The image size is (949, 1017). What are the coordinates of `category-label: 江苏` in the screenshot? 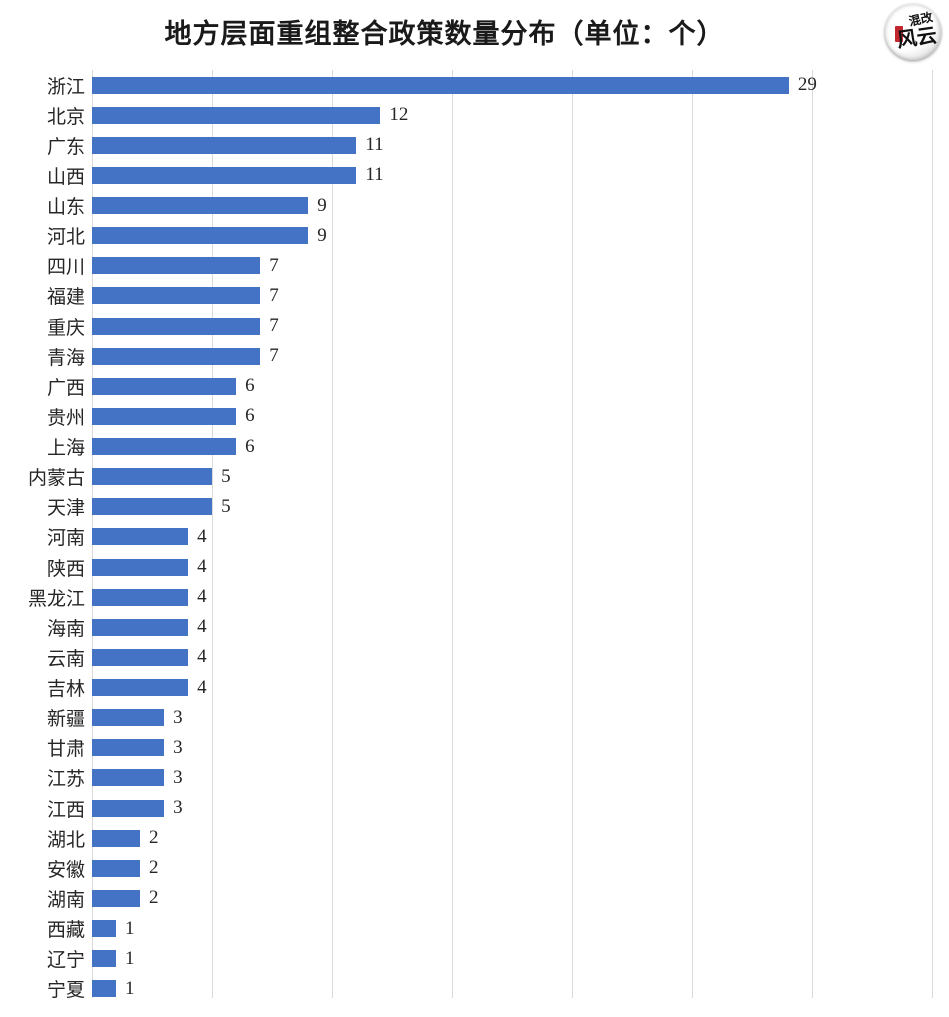 It's located at (65, 780).